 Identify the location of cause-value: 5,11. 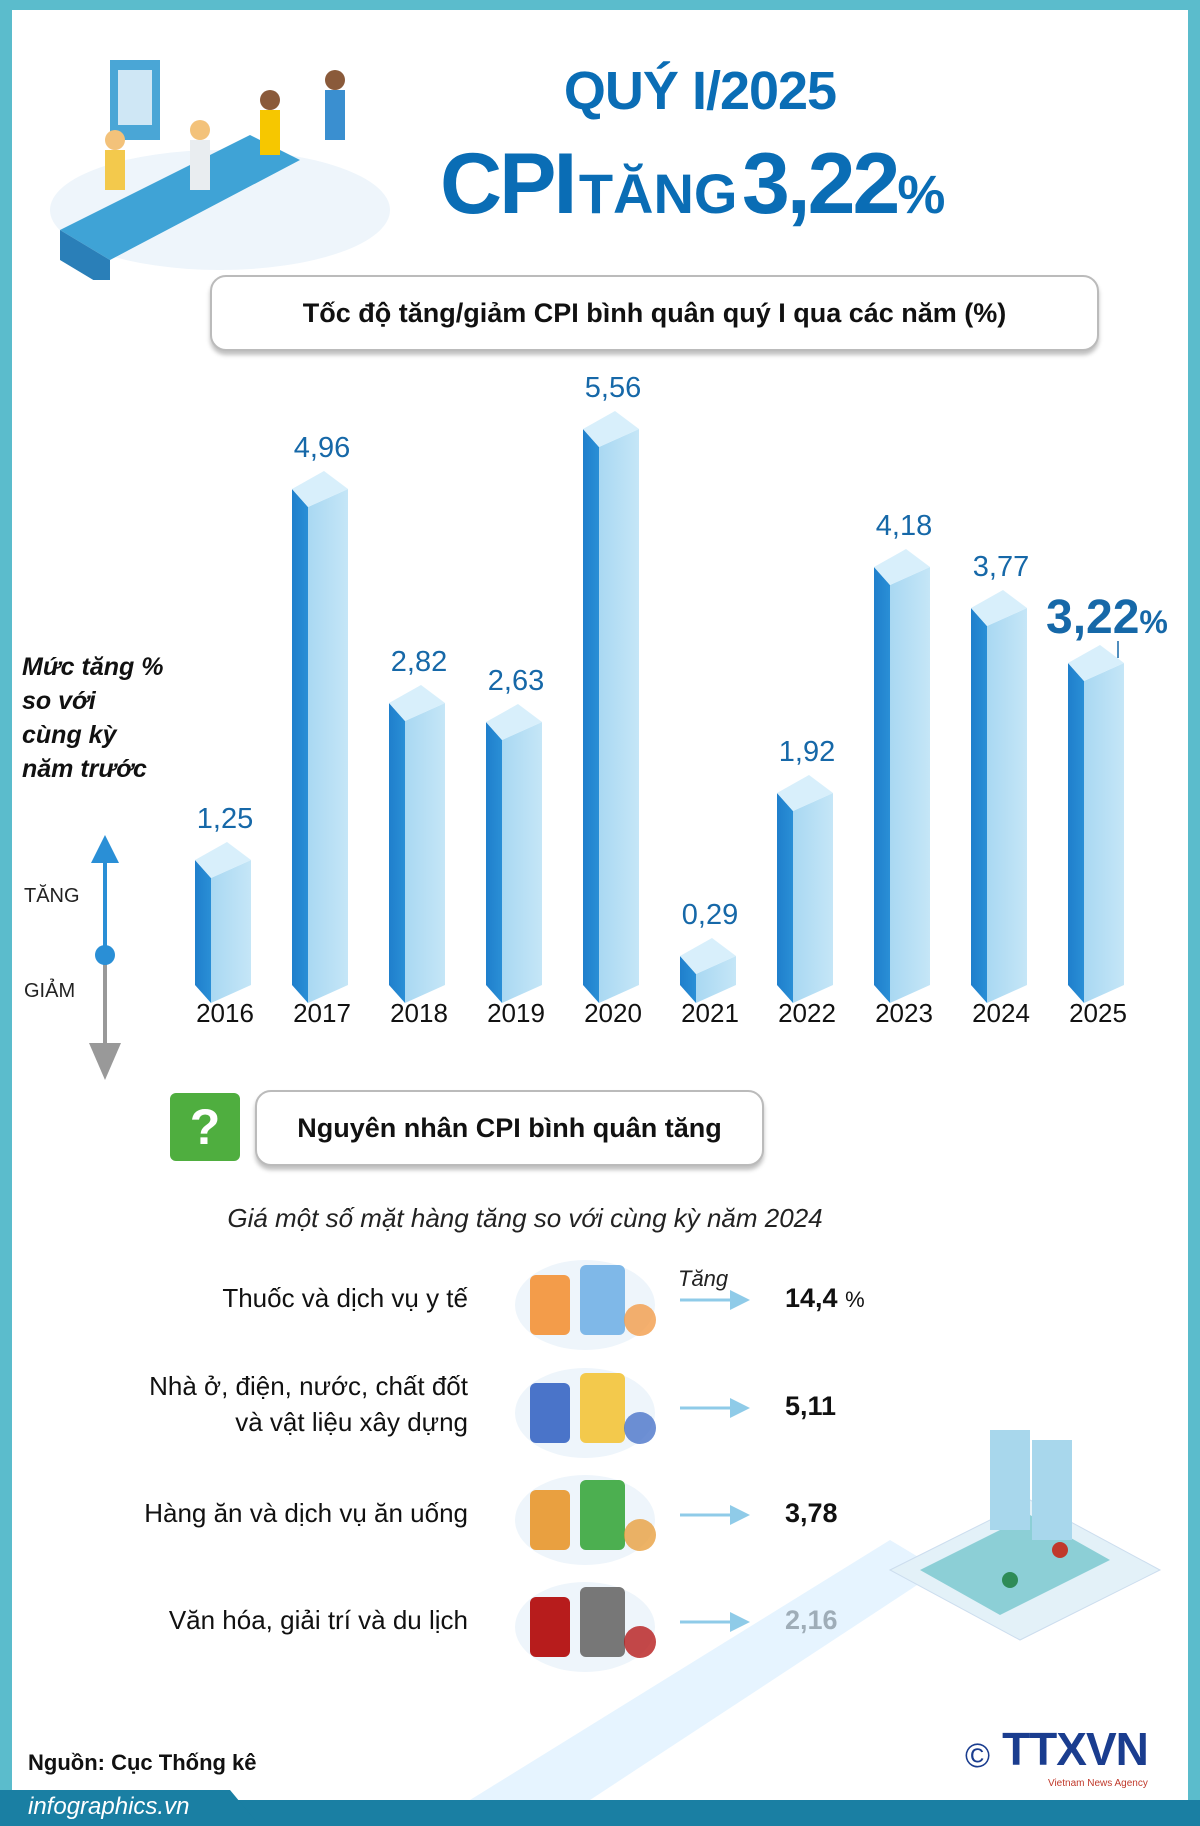
(810, 1406).